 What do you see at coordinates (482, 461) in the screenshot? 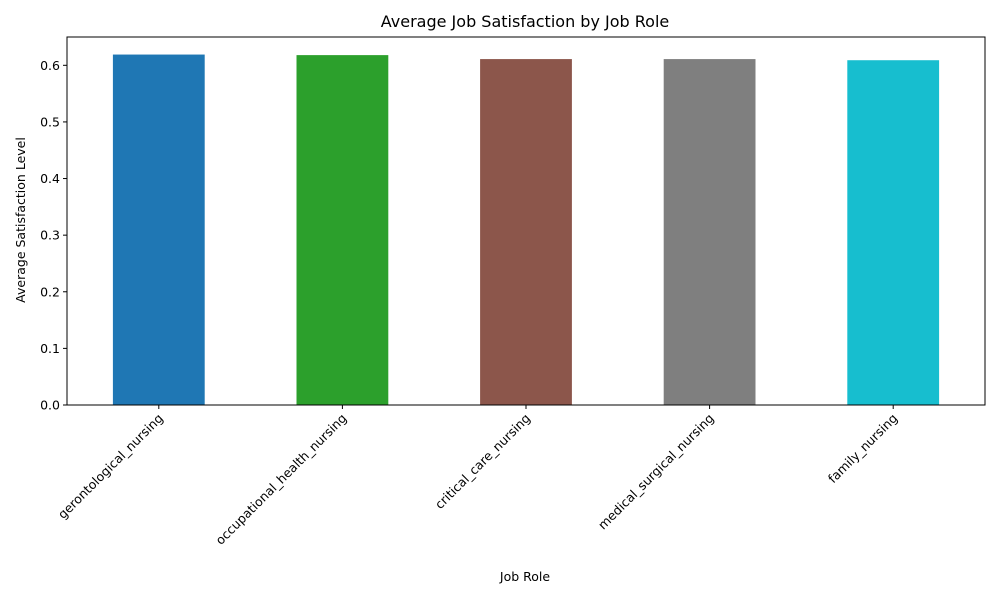
I see `x-tick-label: critical_care_nursing` at bounding box center [482, 461].